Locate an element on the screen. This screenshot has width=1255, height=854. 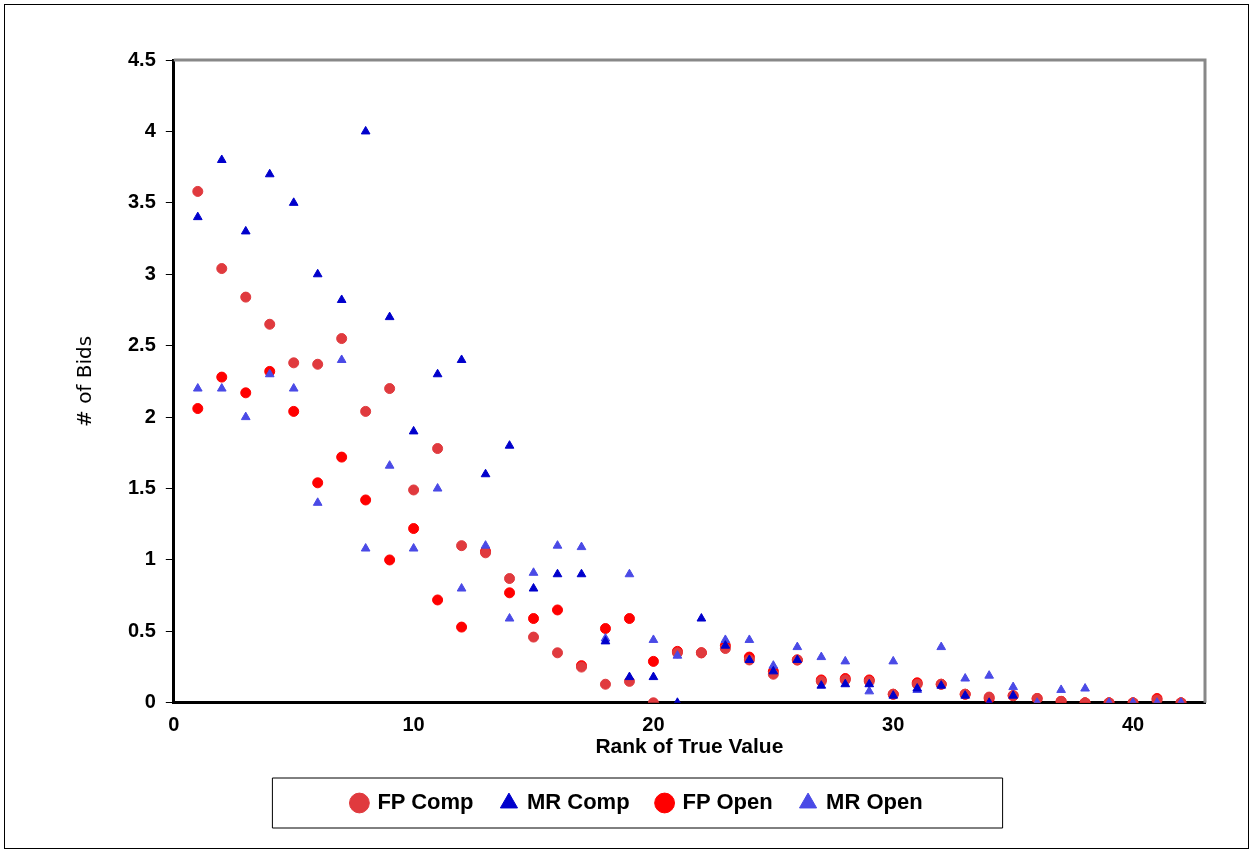
x-tick-label: 10 is located at coordinates (413, 724).